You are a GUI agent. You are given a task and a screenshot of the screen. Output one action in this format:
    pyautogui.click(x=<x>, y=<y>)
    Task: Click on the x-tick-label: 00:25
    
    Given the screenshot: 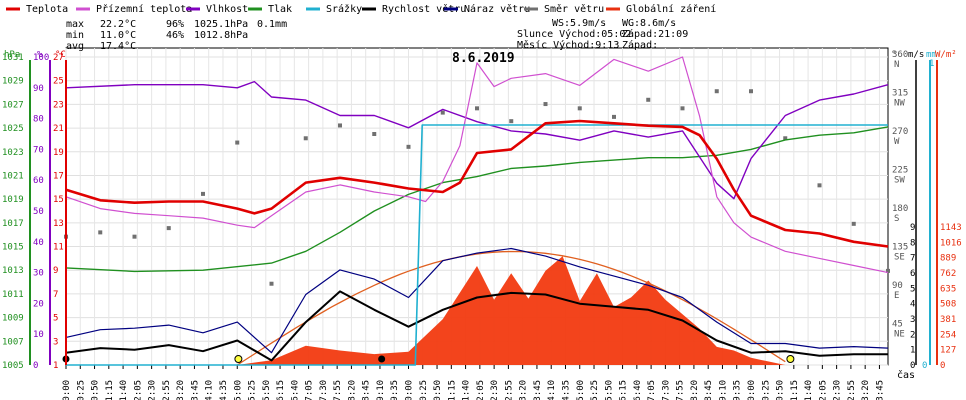 What is the action you would take?
    pyautogui.click(x=81, y=390)
    